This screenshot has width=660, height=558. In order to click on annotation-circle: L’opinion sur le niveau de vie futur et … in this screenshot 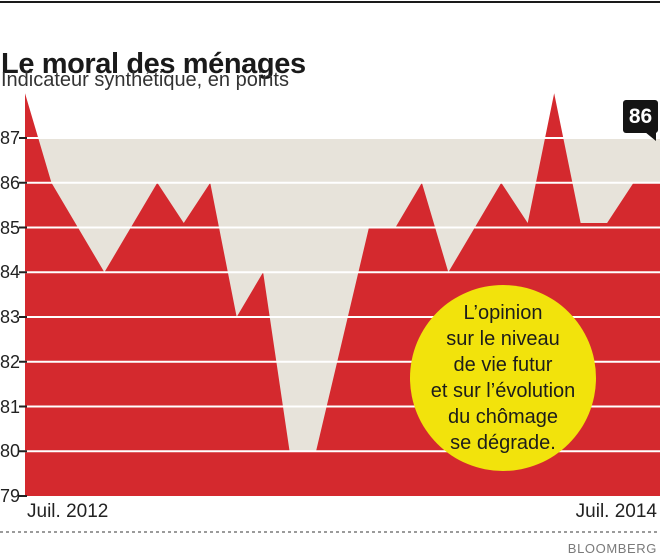, I will do `click(503, 378)`.